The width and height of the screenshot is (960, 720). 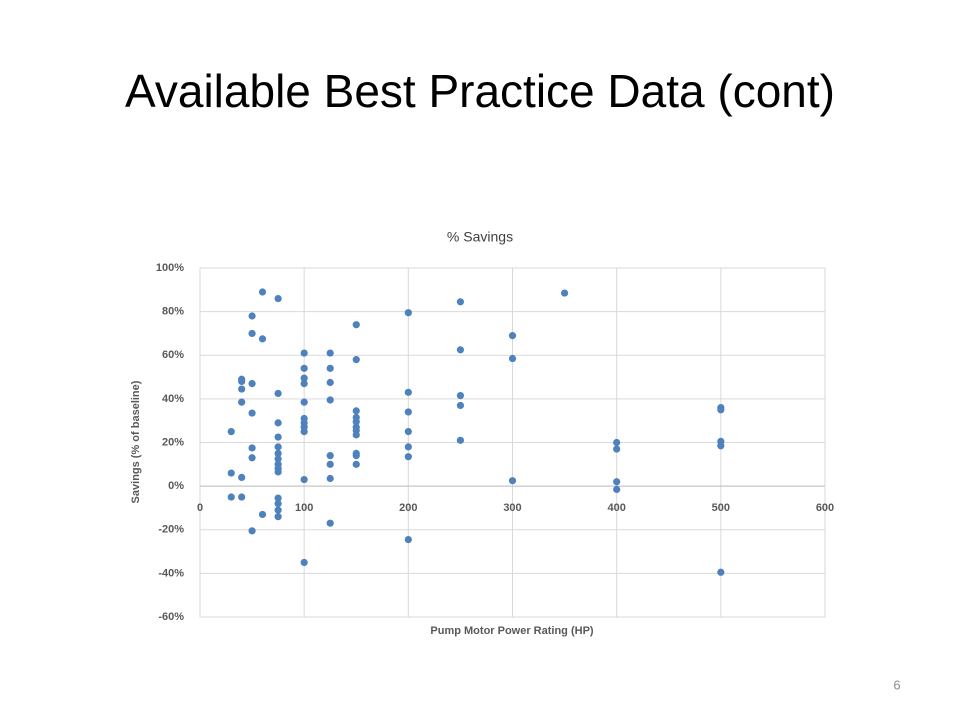 I want to click on y-tick-label: 0%, so click(x=176, y=486).